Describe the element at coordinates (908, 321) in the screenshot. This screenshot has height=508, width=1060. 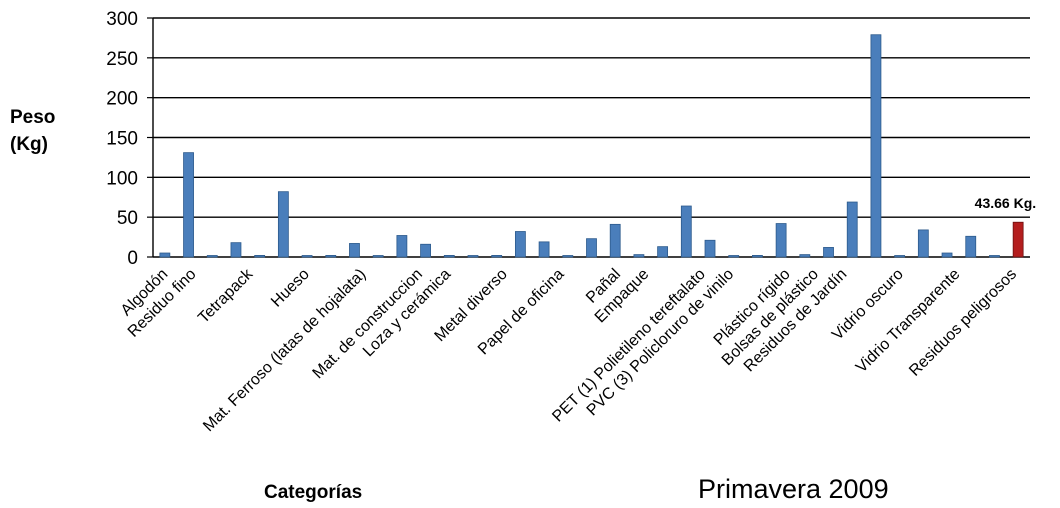
I see `x-tick-label: Vidrio Transparente` at that location.